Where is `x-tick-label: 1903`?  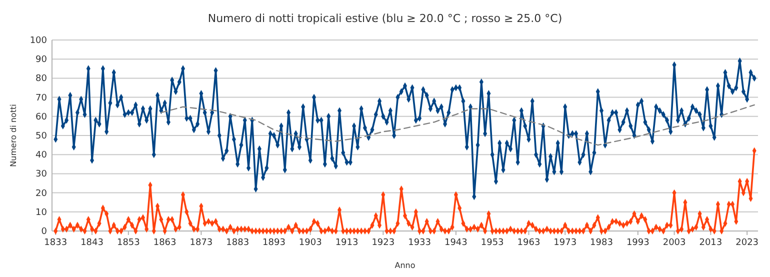 x-tick-label: 1903 is located at coordinates (310, 243).